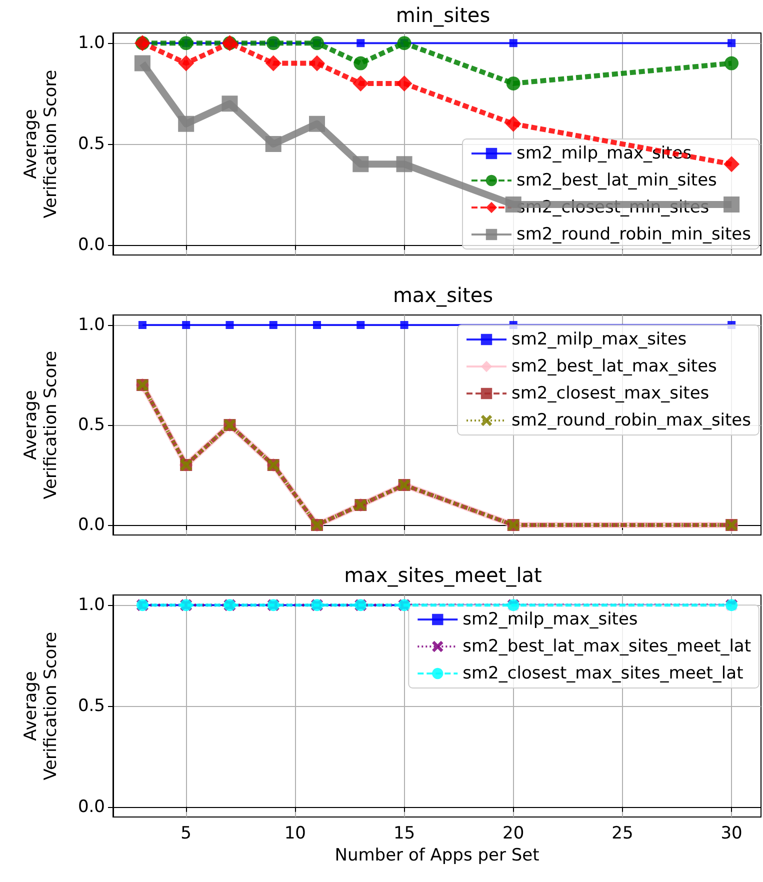  Describe the element at coordinates (617, 180) in the screenshot. I see `legend-label: sm2_best_lat_min_sites` at that location.